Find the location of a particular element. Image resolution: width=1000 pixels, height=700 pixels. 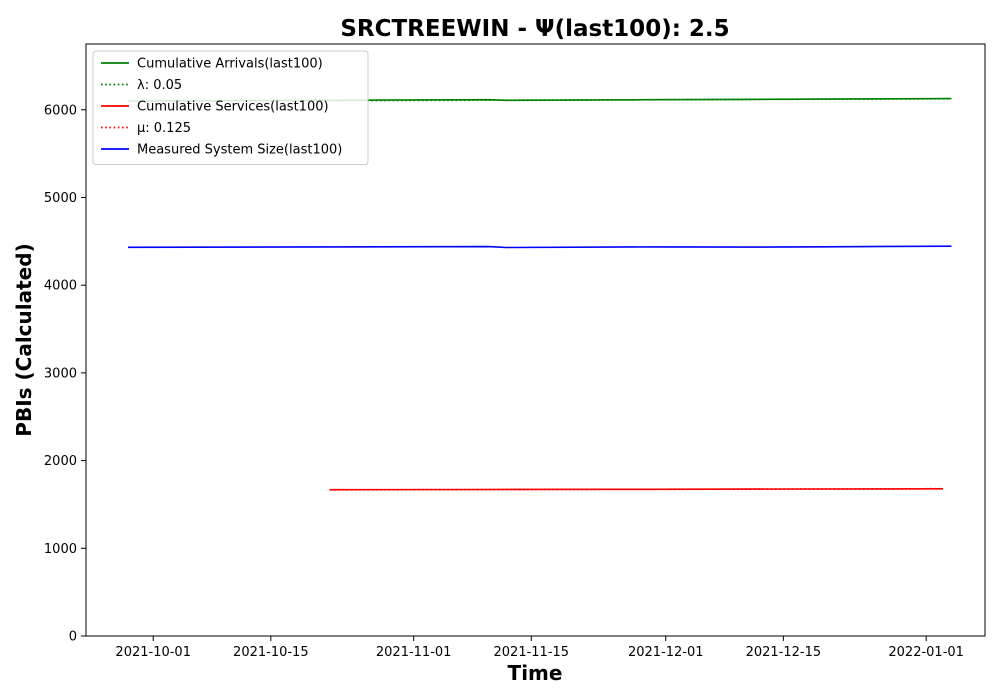

x-tick-label: 2021-12-01 is located at coordinates (666, 652).